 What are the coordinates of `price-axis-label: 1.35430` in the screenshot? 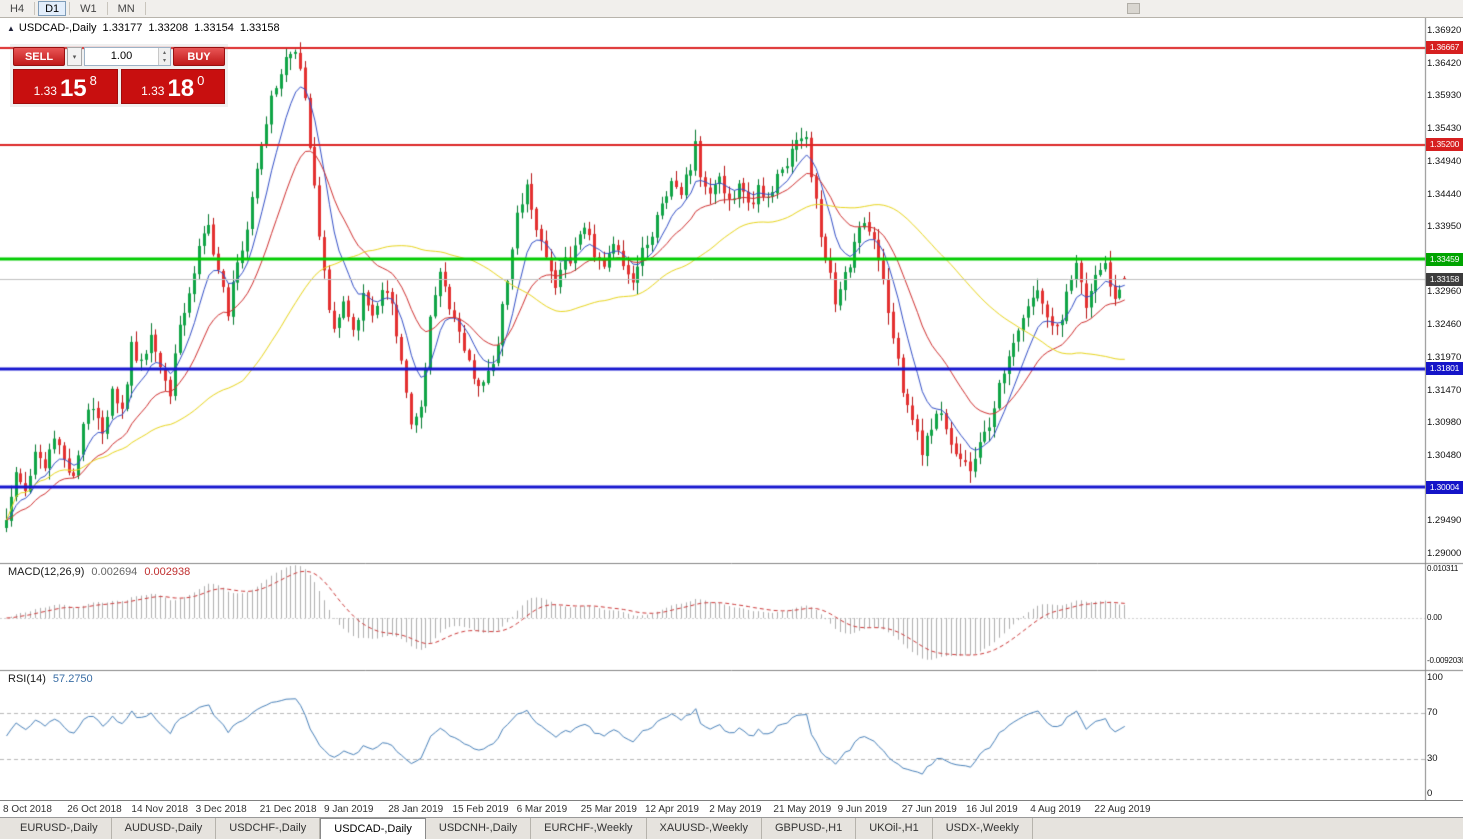 It's located at (1444, 129).